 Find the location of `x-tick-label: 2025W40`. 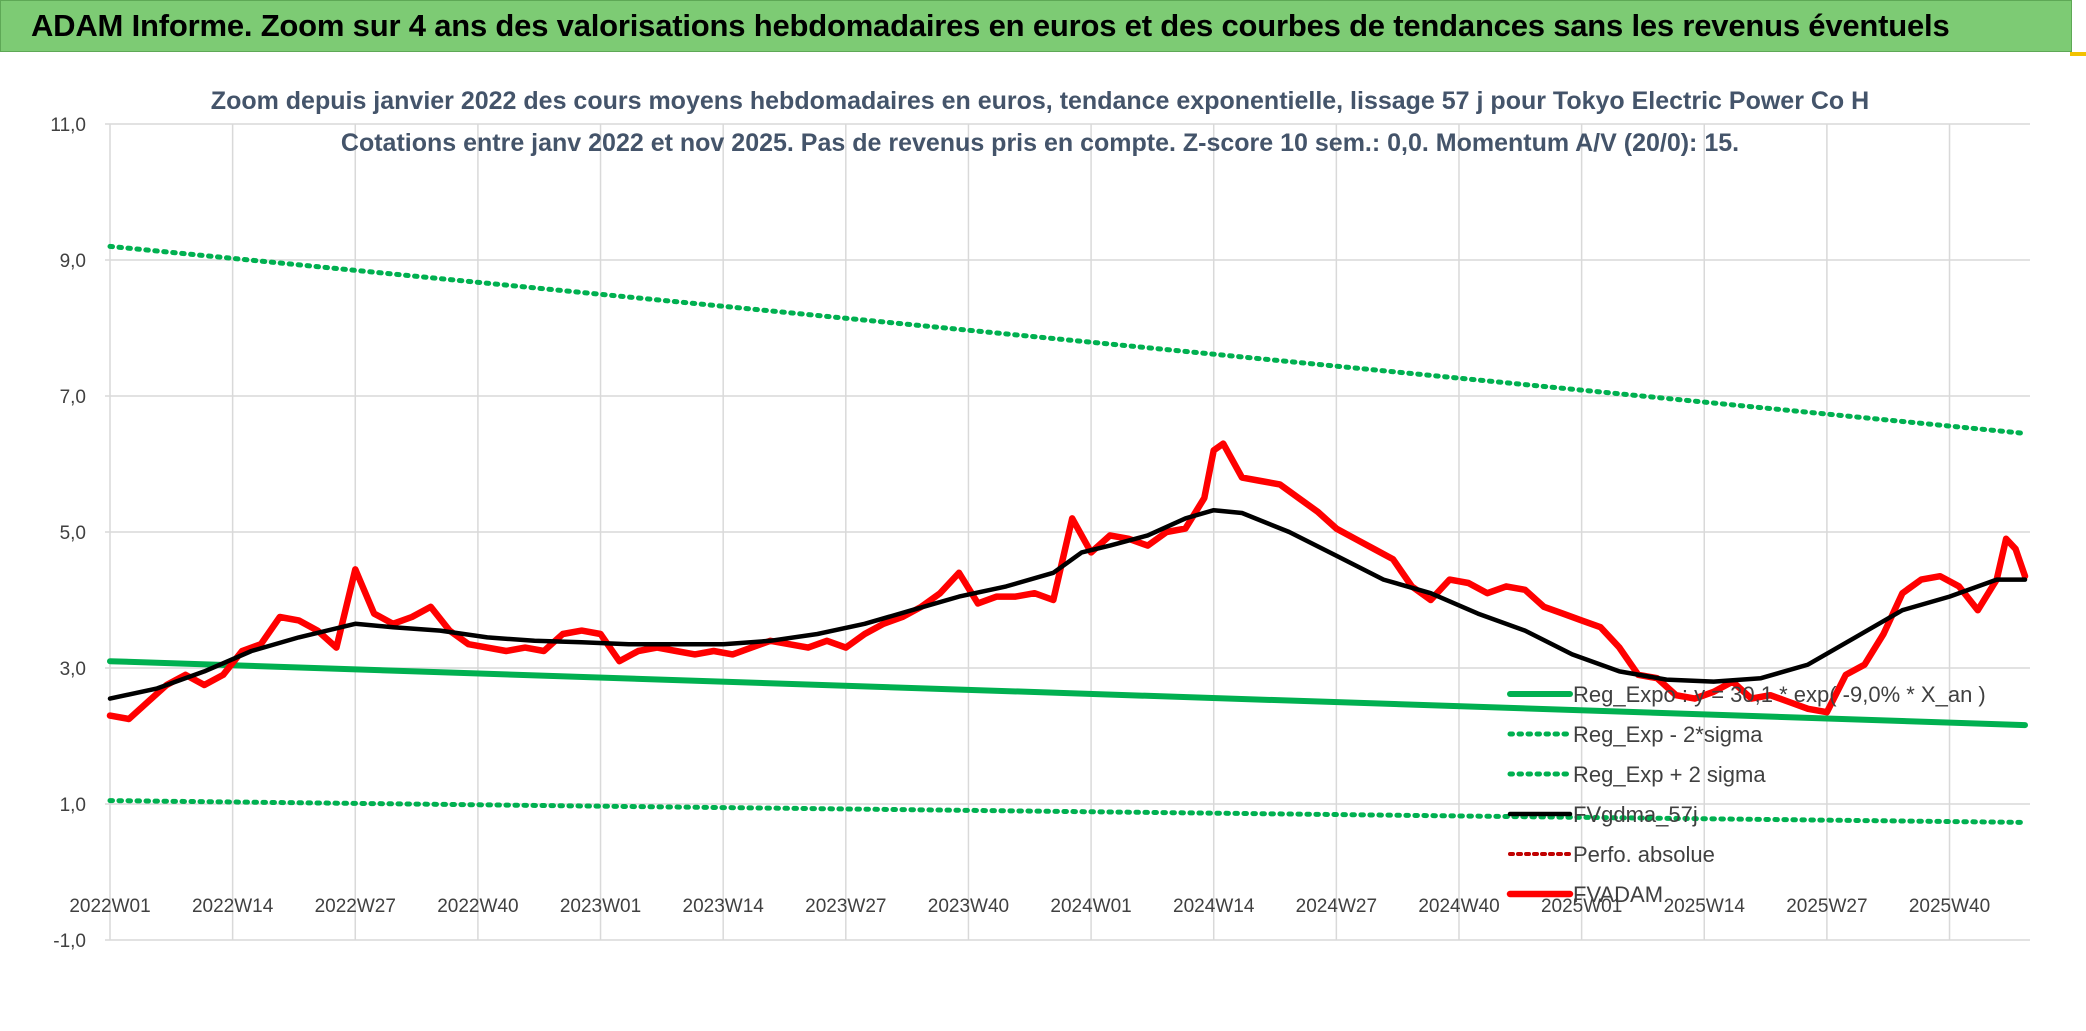

x-tick-label: 2025W40 is located at coordinates (1949, 906).